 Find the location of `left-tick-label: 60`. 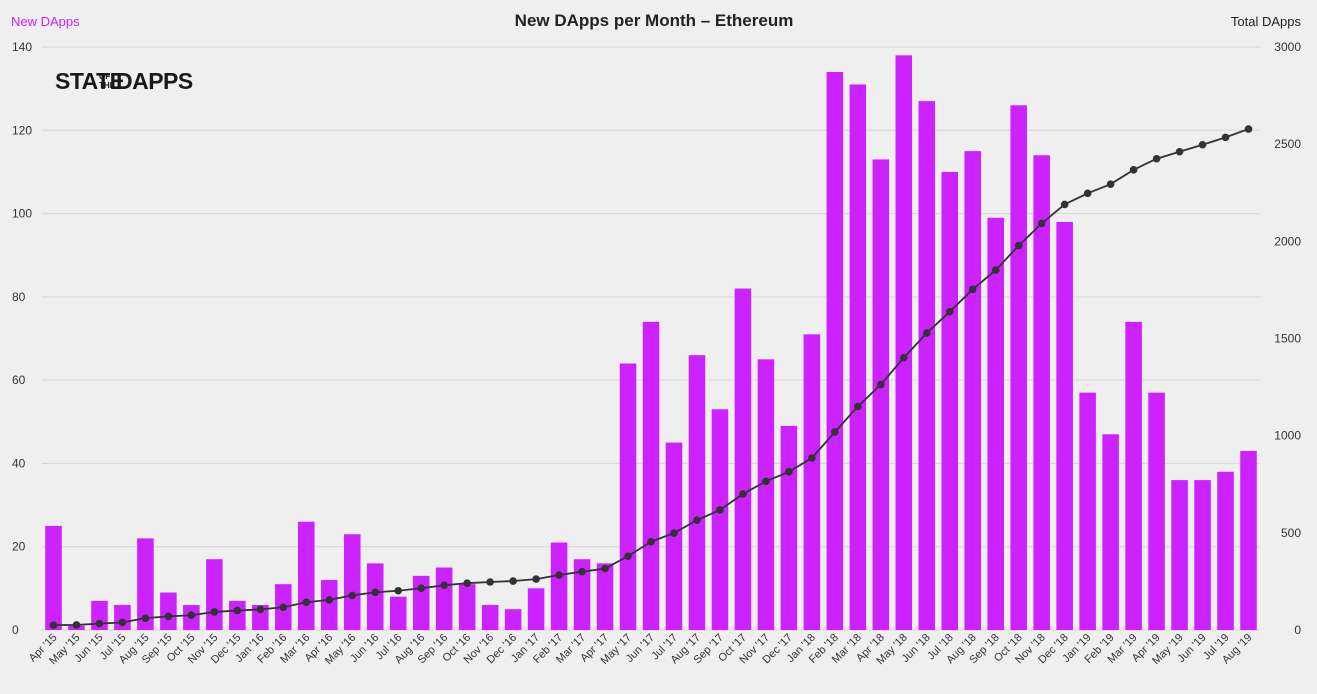

left-tick-label: 60 is located at coordinates (19, 380).